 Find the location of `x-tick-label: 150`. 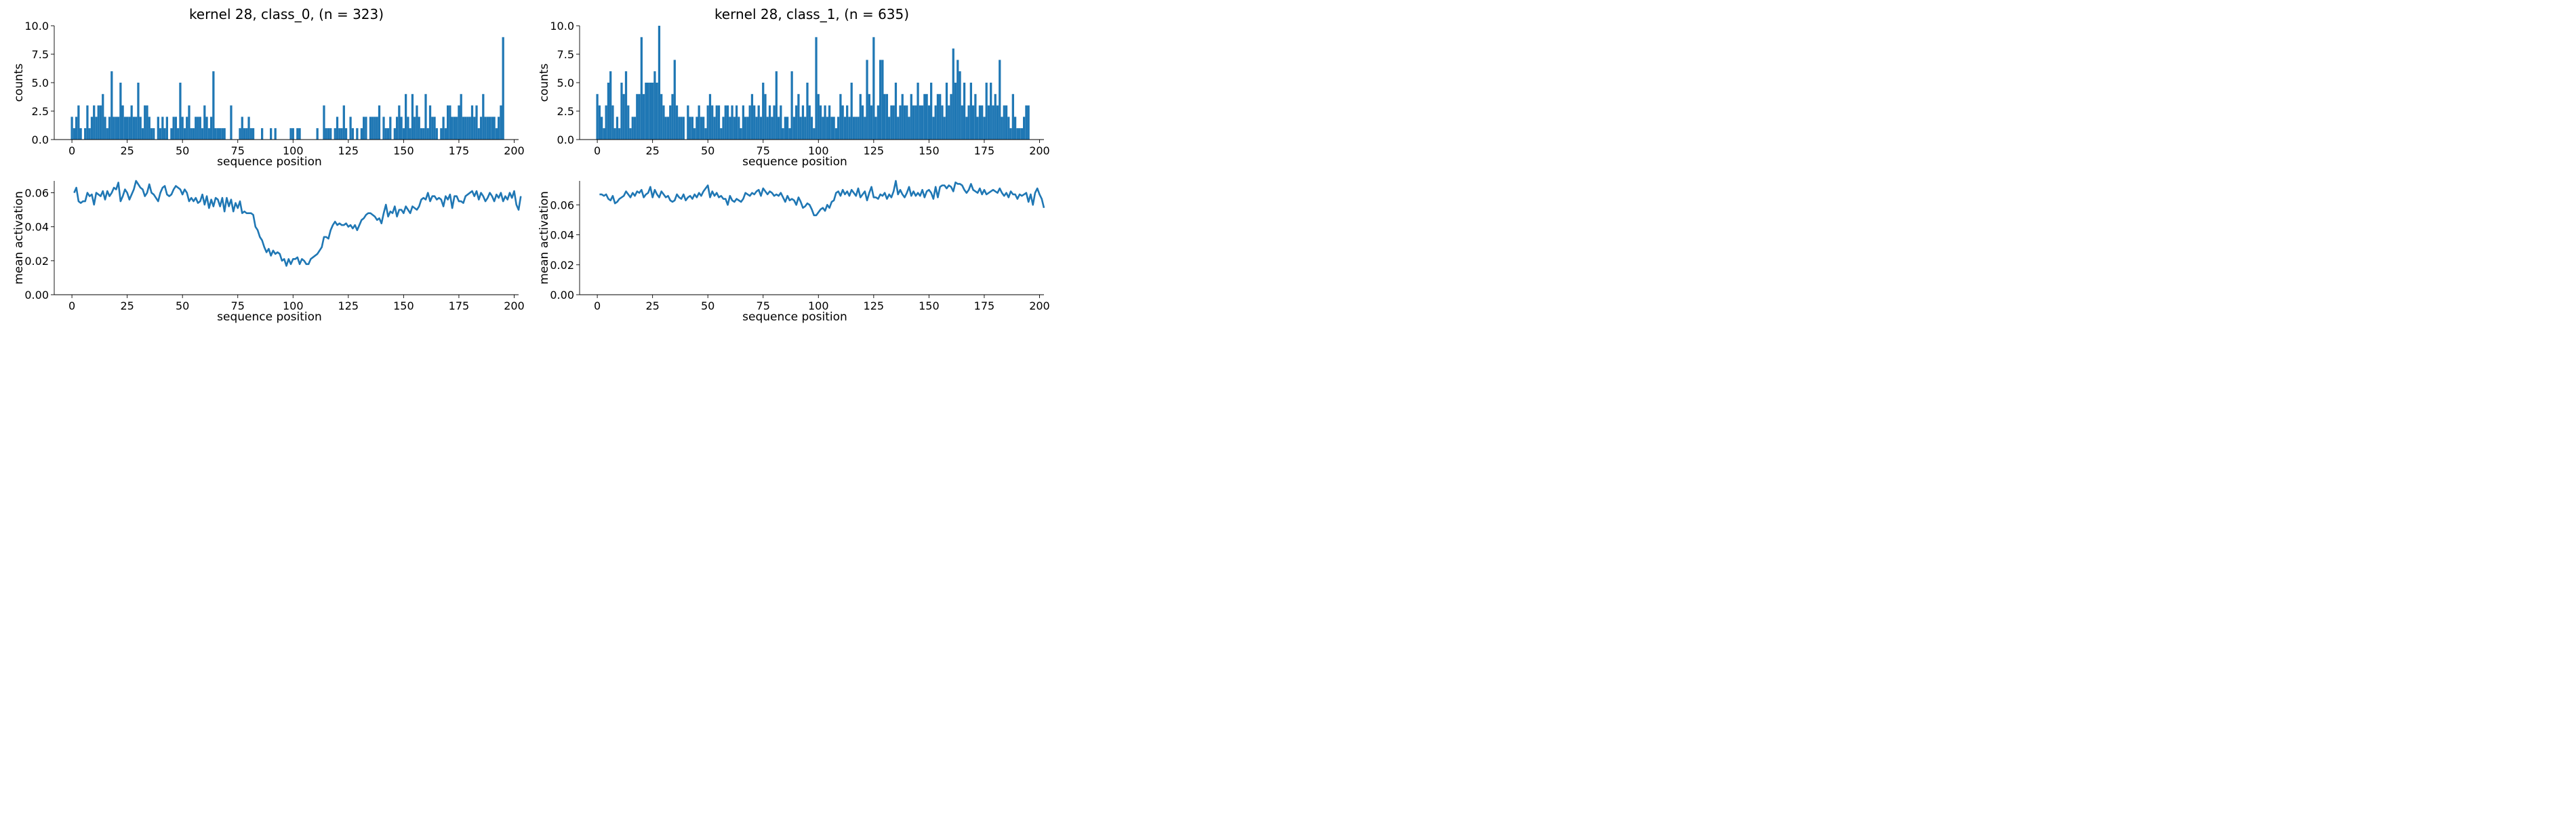

x-tick-label: 150 is located at coordinates (929, 150).